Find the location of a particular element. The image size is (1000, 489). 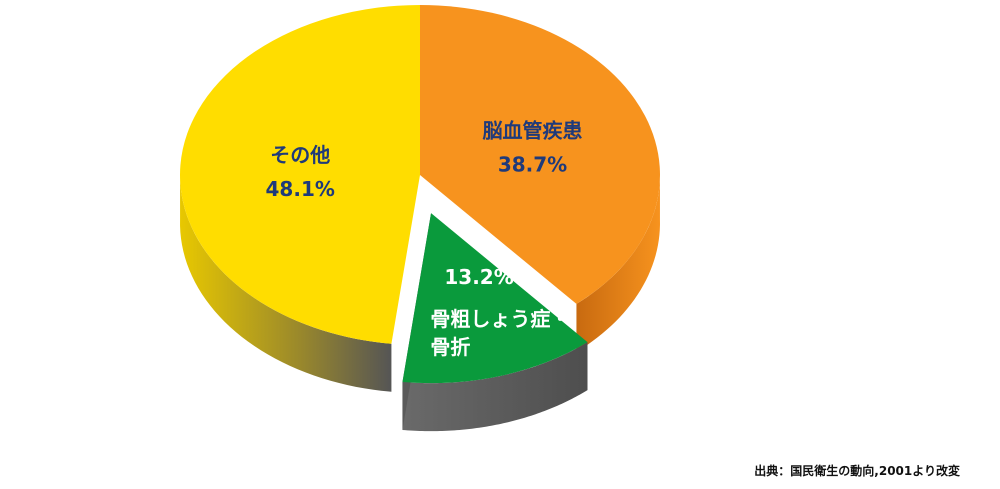

slice-percent-label-2: 13.2% is located at coordinates (478, 277).